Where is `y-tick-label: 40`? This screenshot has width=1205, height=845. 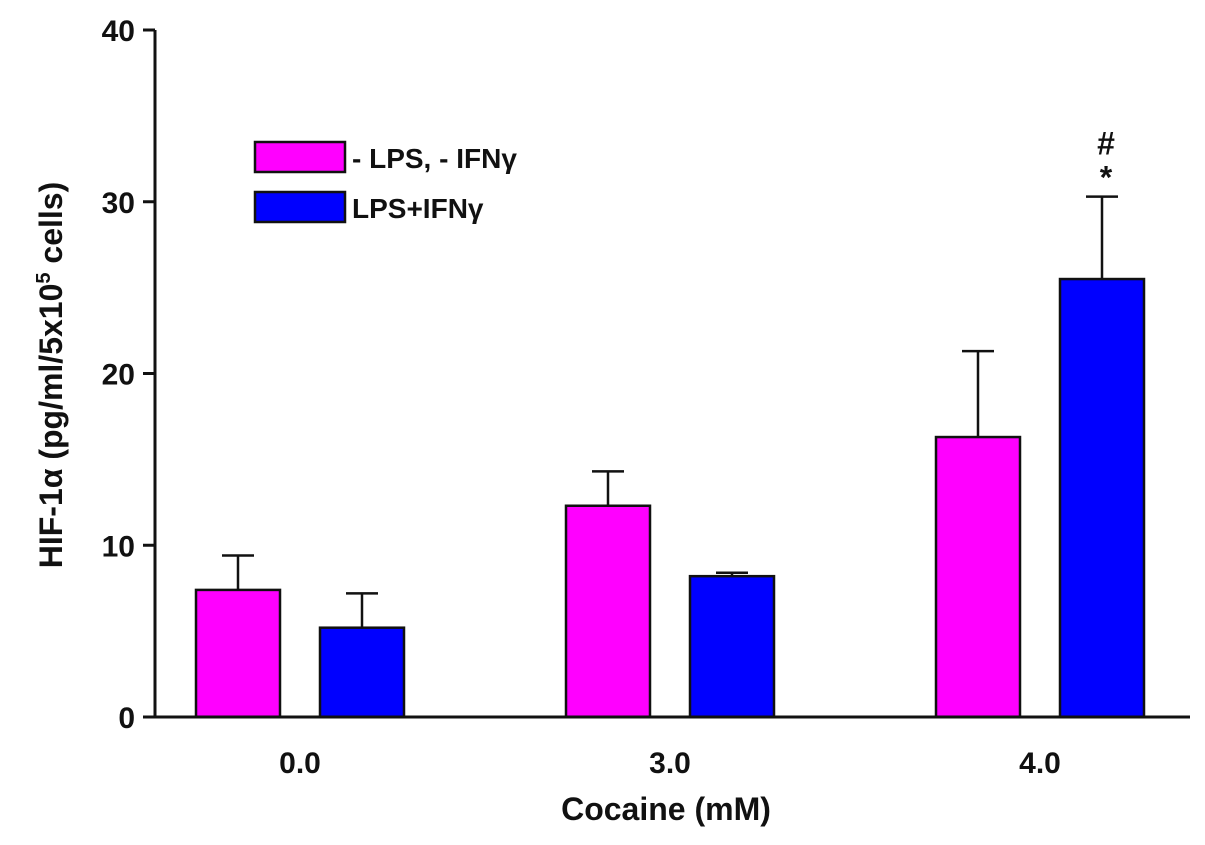 y-tick-label: 40 is located at coordinates (118, 31).